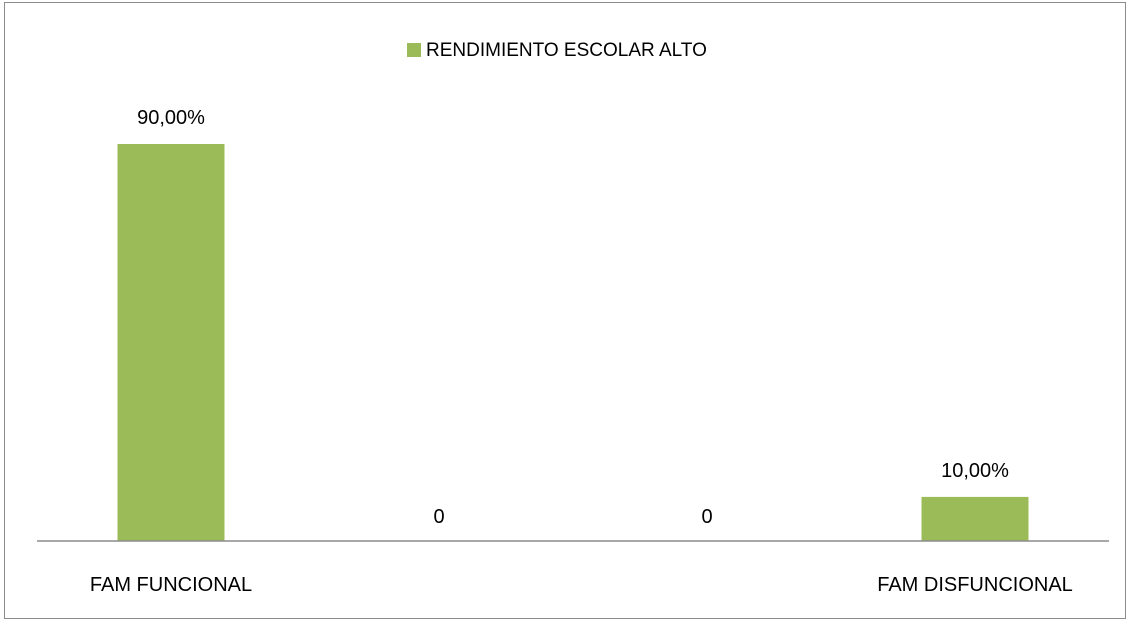 This screenshot has height=623, width=1131. Describe the element at coordinates (706, 517) in the screenshot. I see `data-label-2: 0` at that location.